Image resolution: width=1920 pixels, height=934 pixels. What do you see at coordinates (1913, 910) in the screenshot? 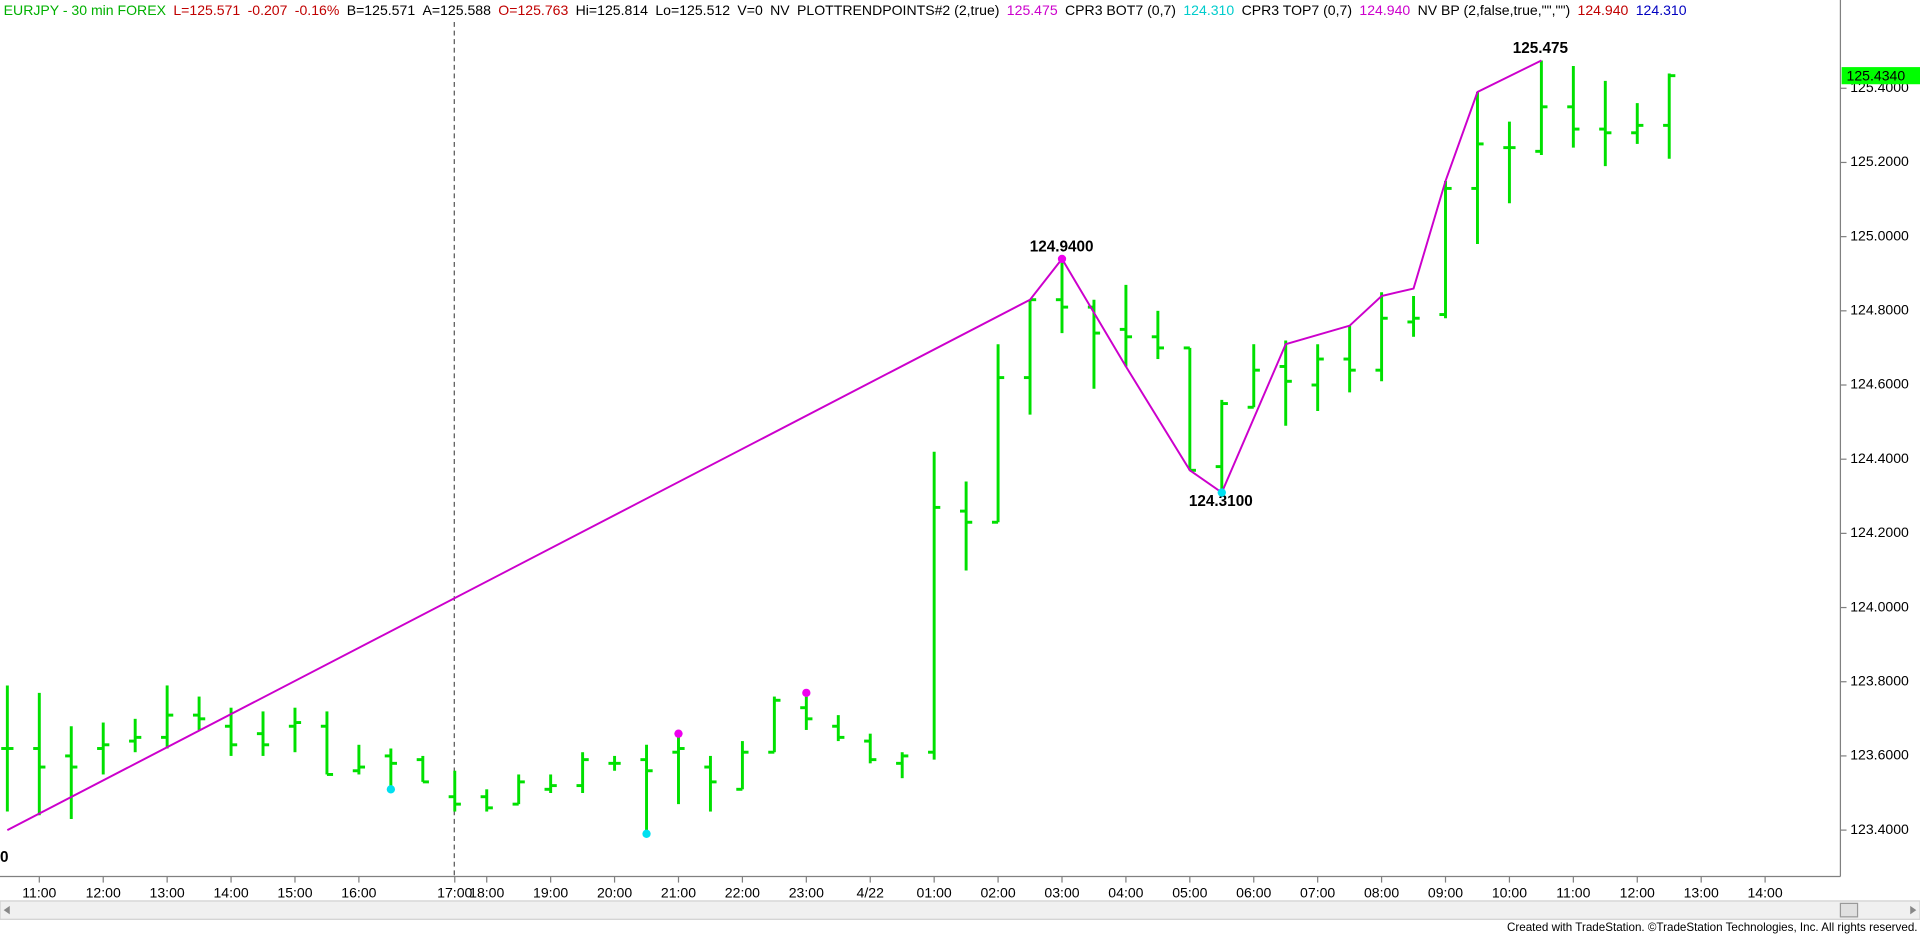
I see `scroll-right-arrow` at bounding box center [1913, 910].